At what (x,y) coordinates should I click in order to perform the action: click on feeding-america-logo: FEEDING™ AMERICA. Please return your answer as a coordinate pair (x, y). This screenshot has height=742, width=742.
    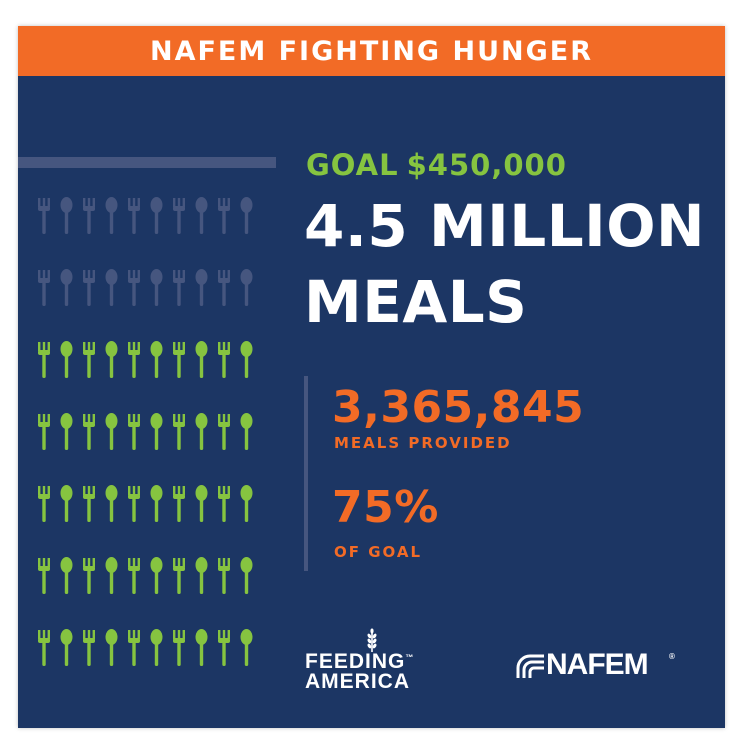
    Looking at the image, I should click on (365, 660).